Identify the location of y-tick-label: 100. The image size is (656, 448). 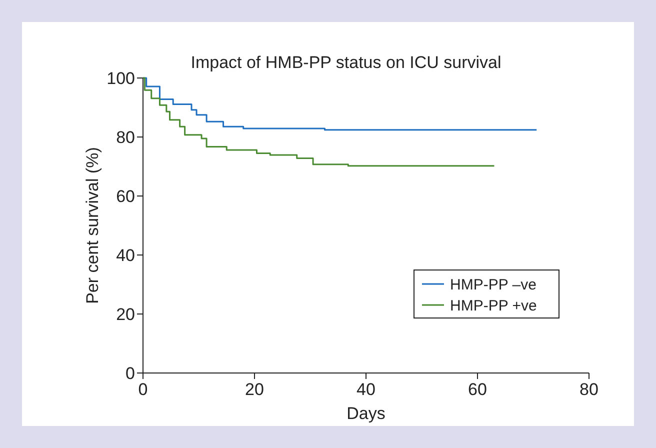
(120, 78).